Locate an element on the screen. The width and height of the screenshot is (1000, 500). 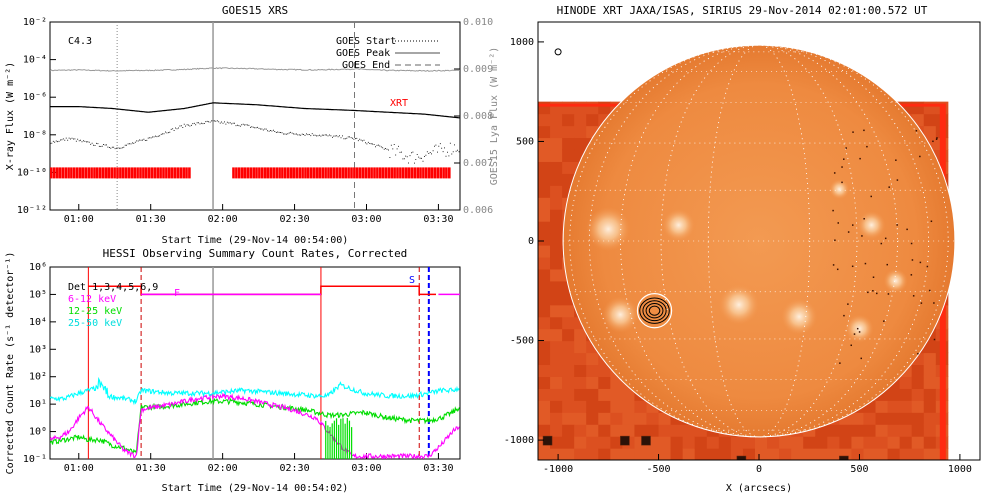
hessi-y-ticks: 10⁶ 10⁵ 10⁴ 10³ 10² 10¹ 10⁰ 10⁻¹ is located at coordinates (39, 363).